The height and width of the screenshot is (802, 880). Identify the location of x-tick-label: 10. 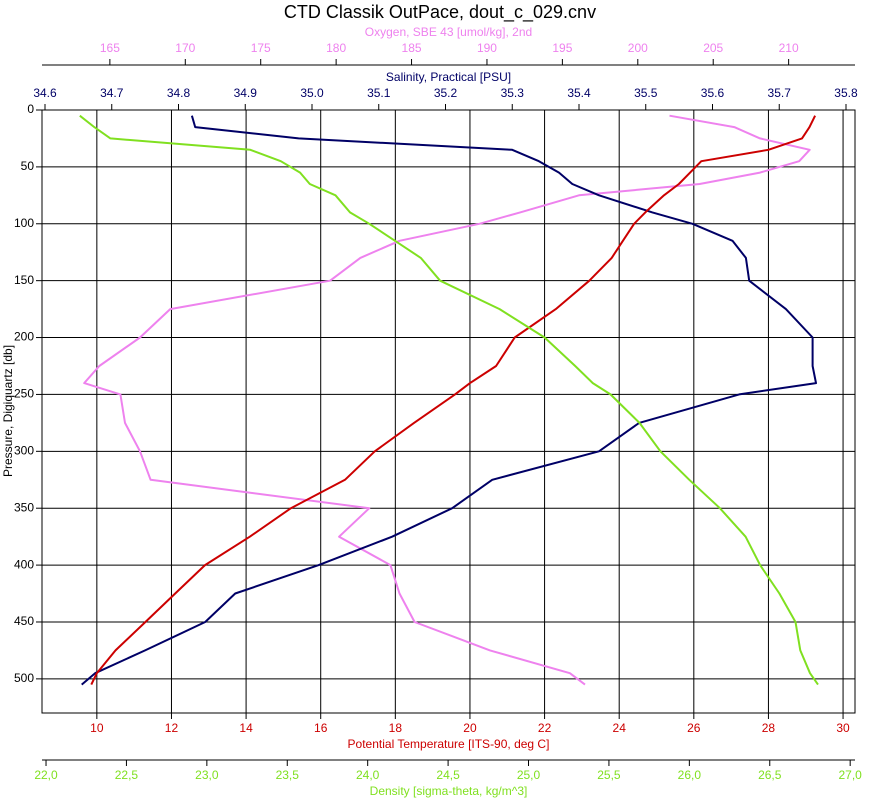
(97, 728).